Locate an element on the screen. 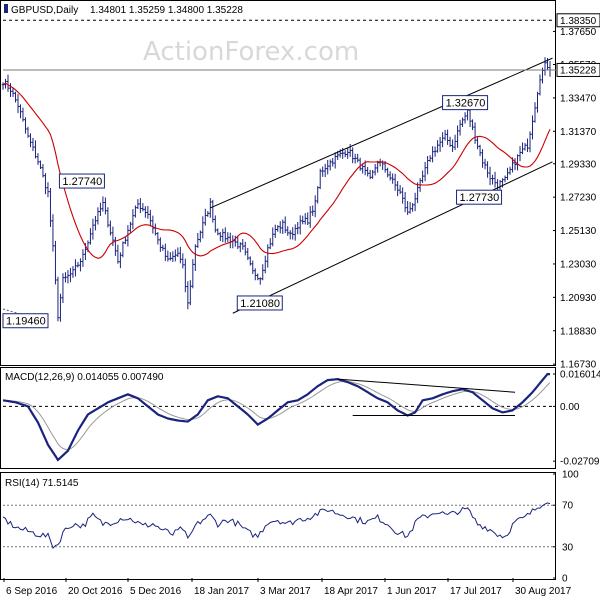 The image size is (600, 600). svg-text: 1.27730 is located at coordinates (480, 198).